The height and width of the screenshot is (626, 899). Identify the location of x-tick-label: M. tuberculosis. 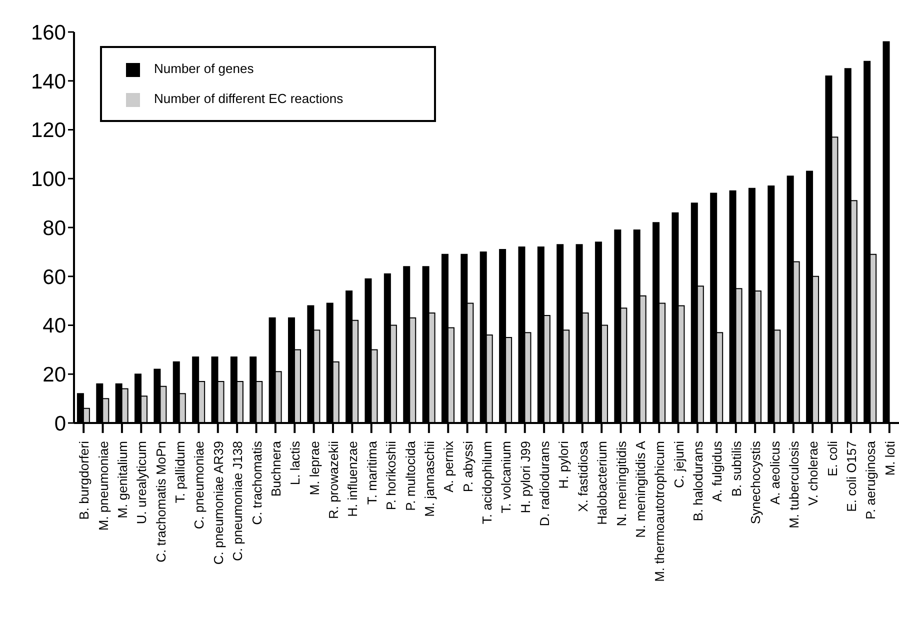
(794, 484).